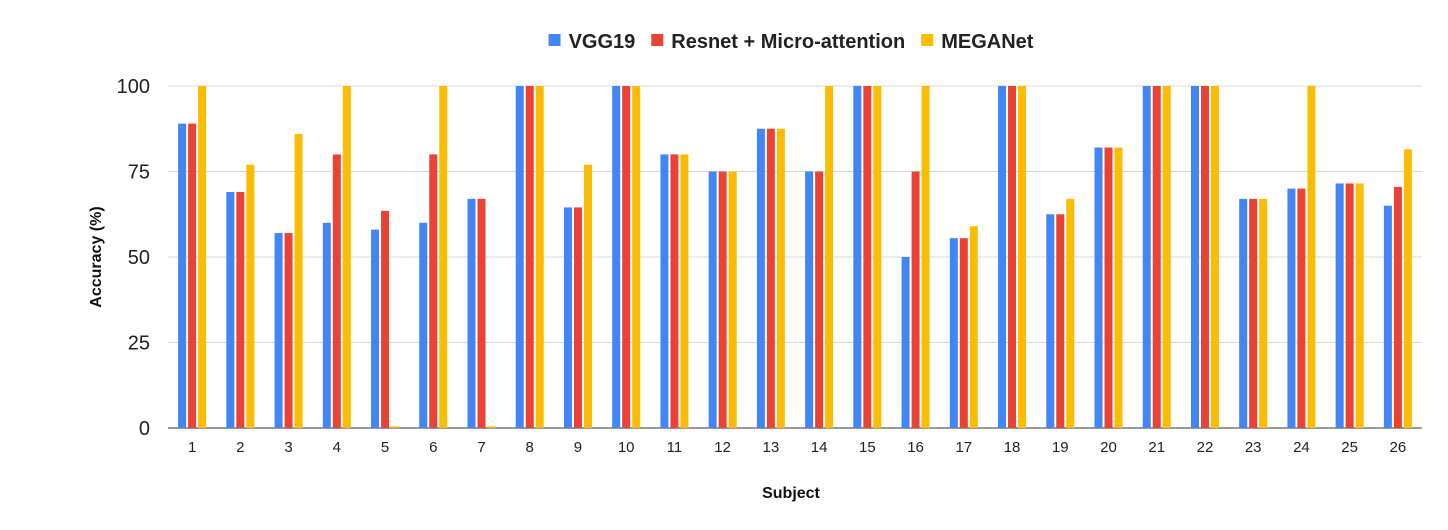 The height and width of the screenshot is (530, 1448). What do you see at coordinates (433, 447) in the screenshot?
I see `x-tick-label: 6` at bounding box center [433, 447].